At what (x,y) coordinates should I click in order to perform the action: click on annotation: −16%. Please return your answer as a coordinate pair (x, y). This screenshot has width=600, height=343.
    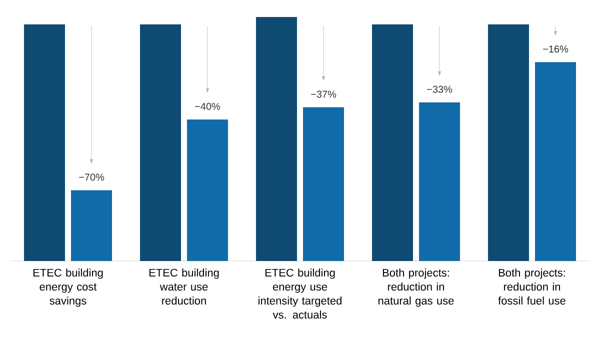
    Looking at the image, I should click on (555, 49).